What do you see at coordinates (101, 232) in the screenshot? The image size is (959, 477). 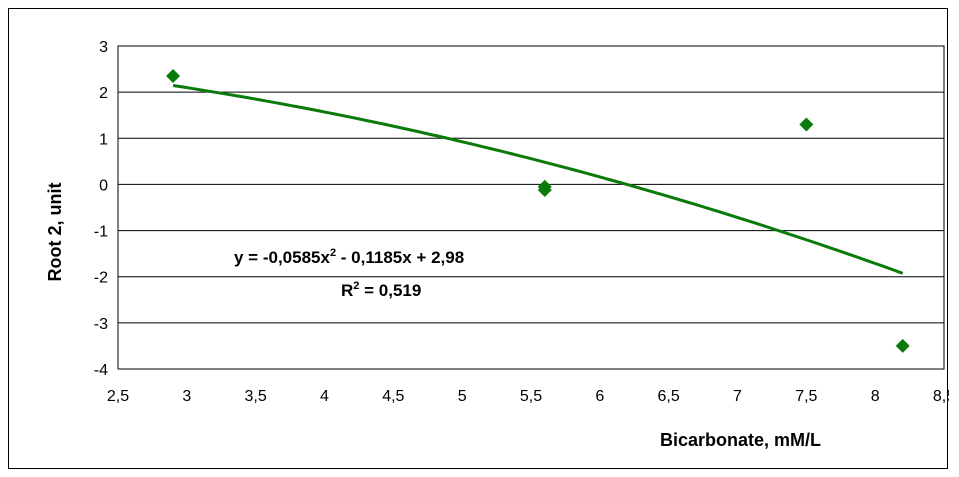 I see `y-tick-label: -1` at bounding box center [101, 232].